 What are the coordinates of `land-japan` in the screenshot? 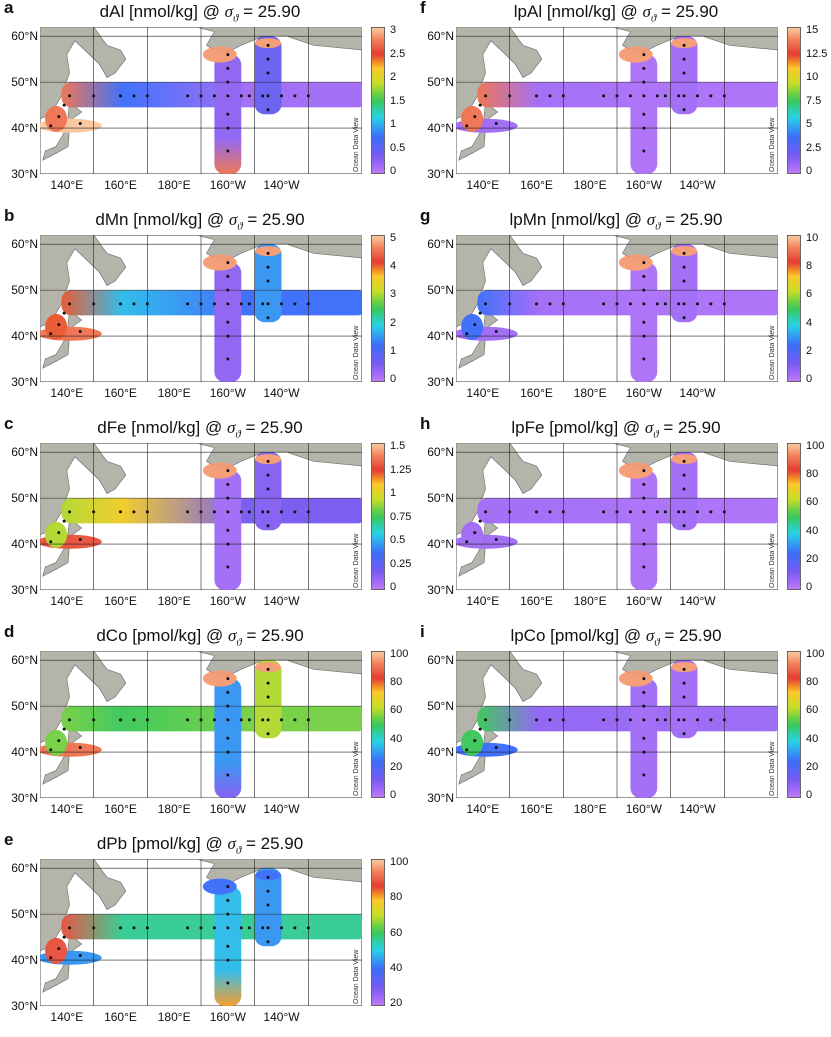 It's located at (478, 755).